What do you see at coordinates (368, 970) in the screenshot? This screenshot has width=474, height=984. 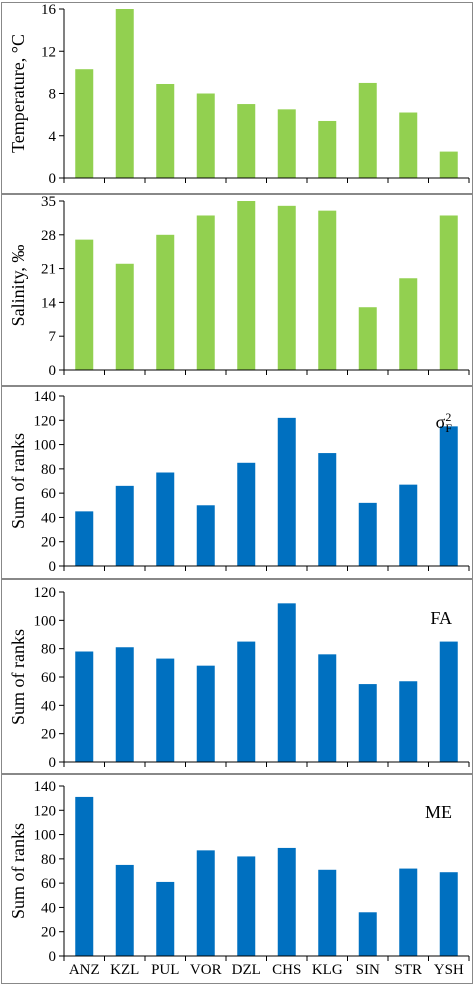 I see `x-tick-label-sin: SIN` at bounding box center [368, 970].